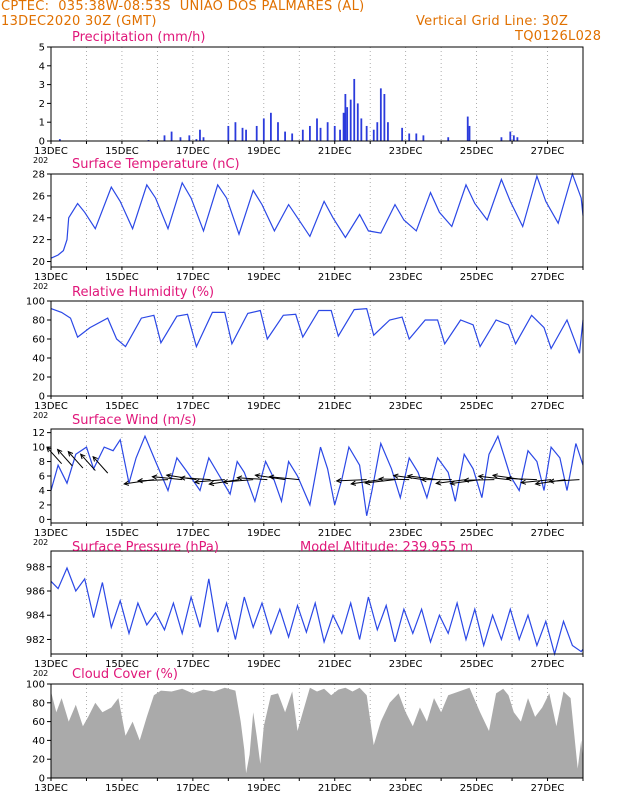  I want to click on precip-x-tick-label: 25DEC, so click(477, 151).